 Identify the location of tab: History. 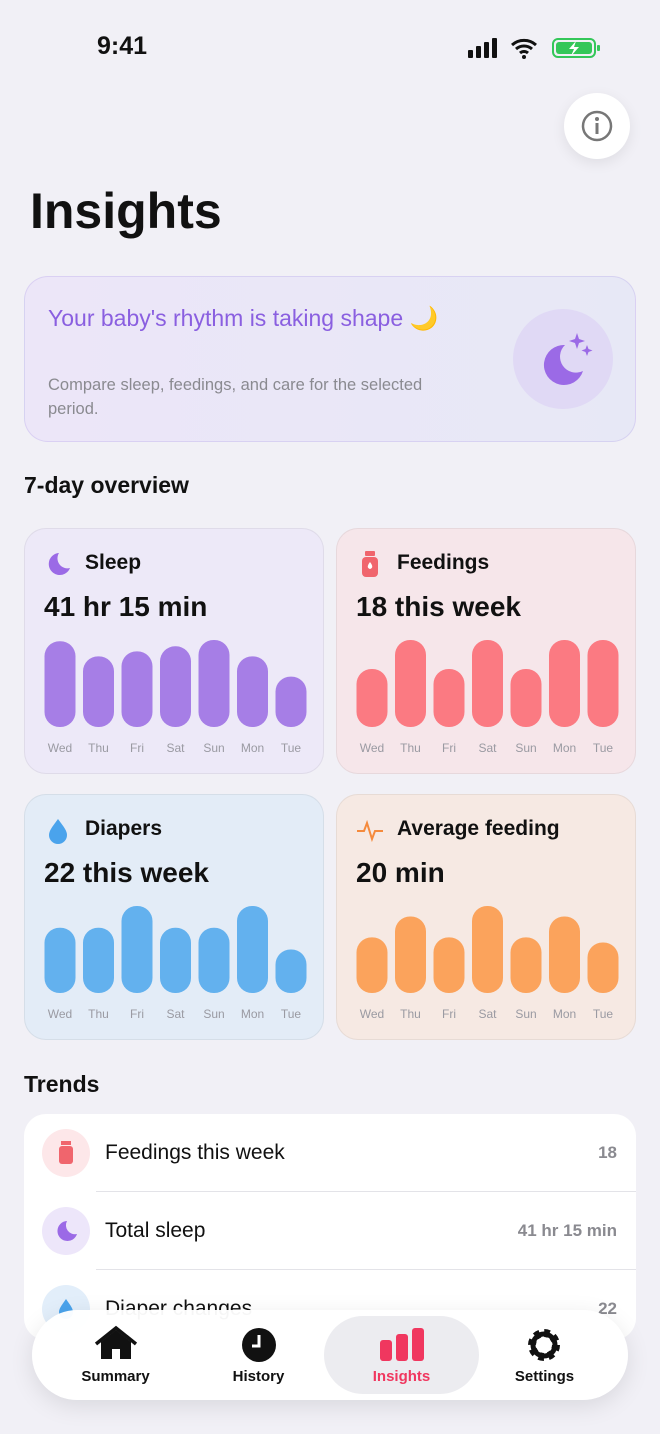
(258, 1355).